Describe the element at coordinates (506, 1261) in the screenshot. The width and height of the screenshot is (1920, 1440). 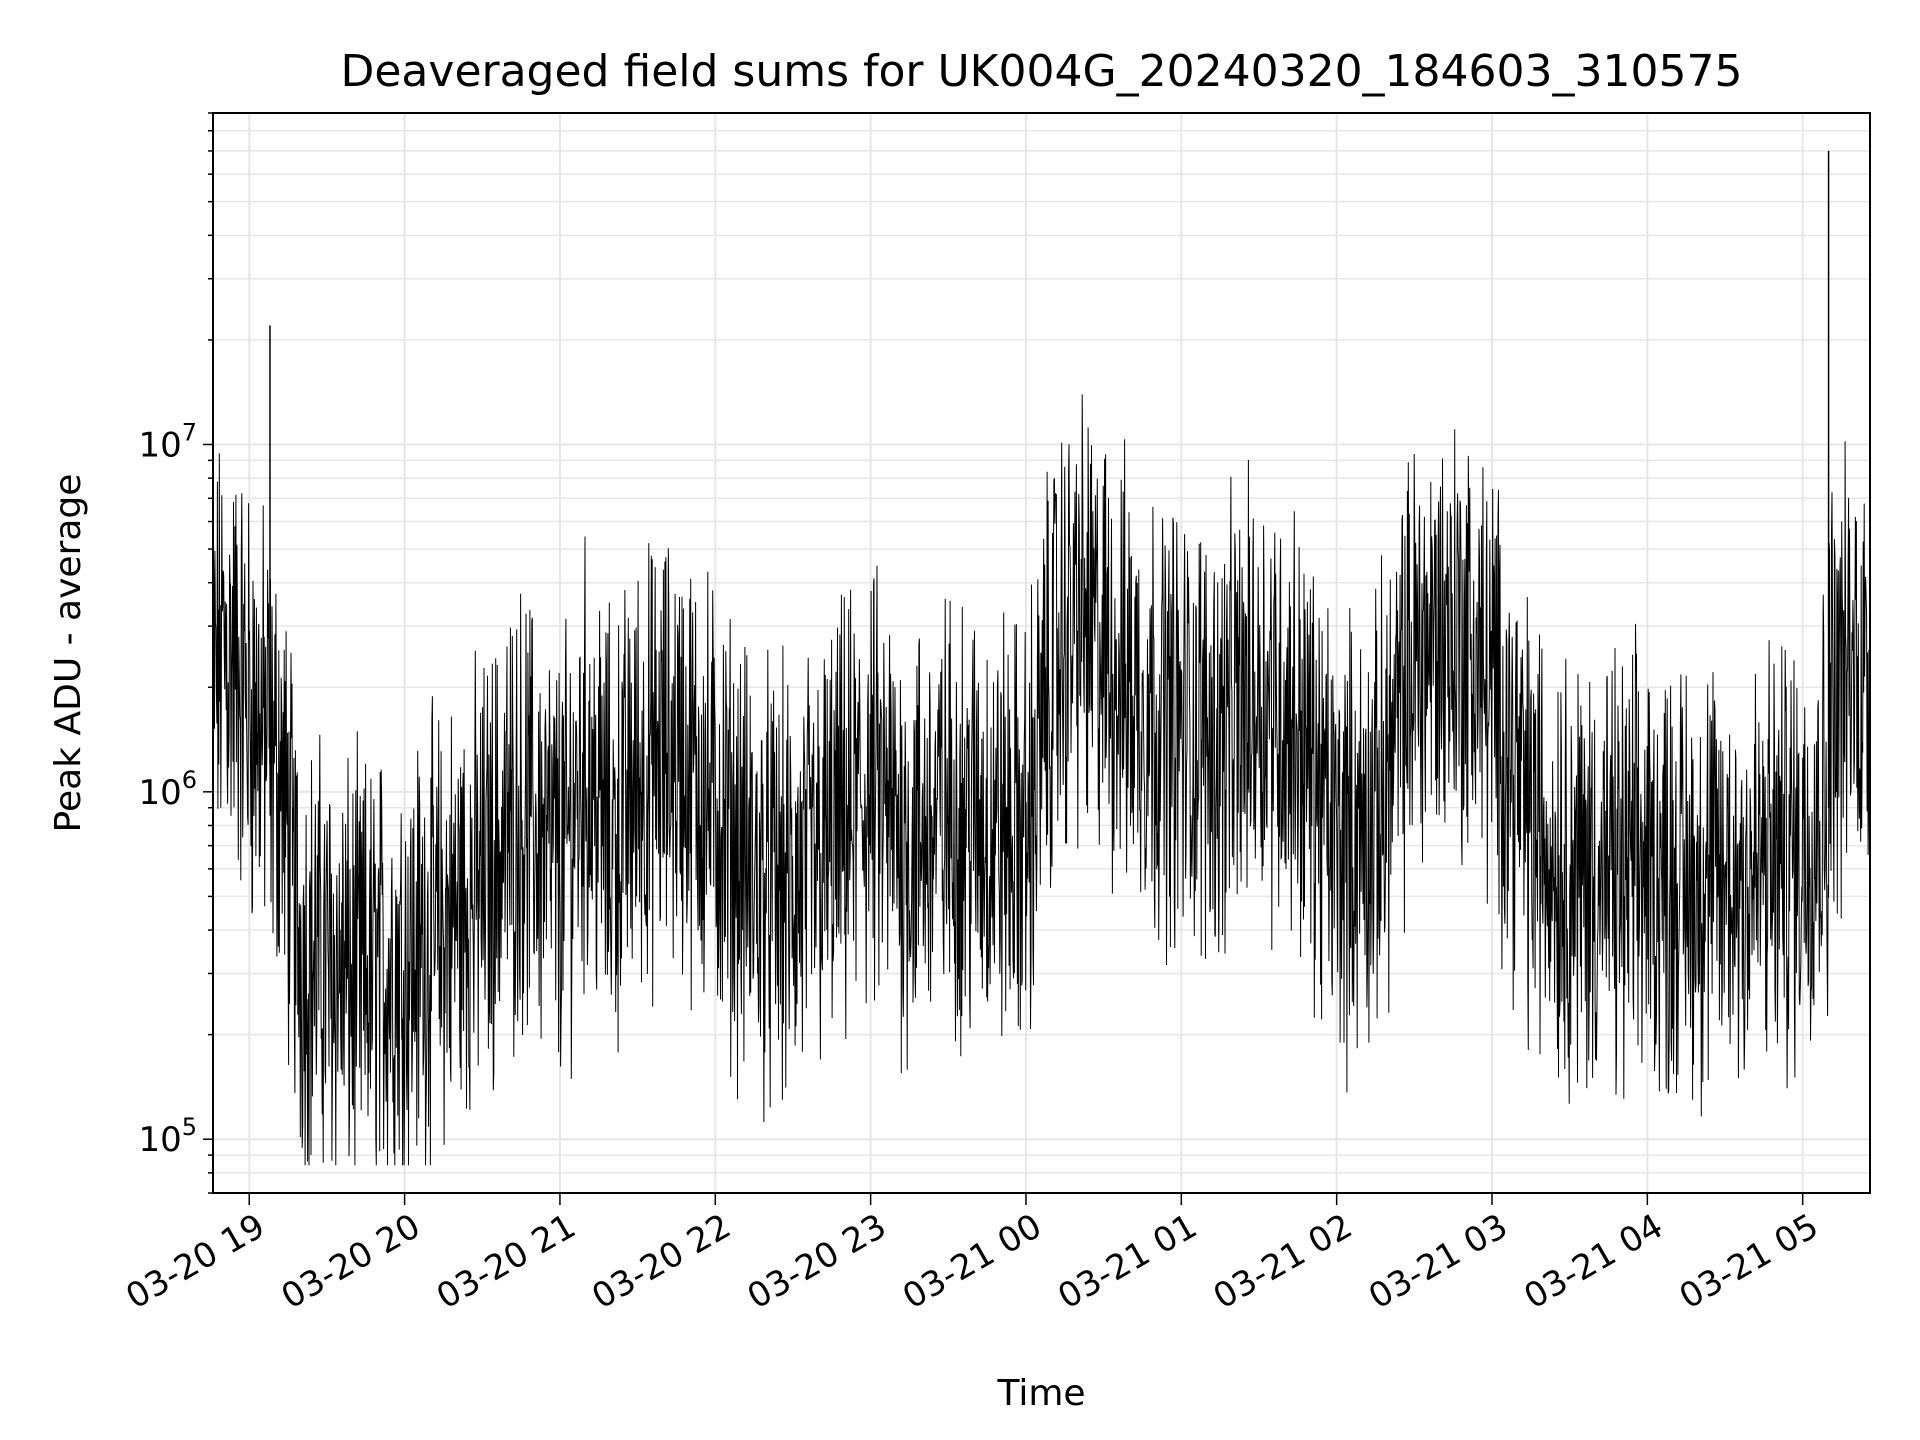
I see `x-tick-label: 03-20 21` at that location.